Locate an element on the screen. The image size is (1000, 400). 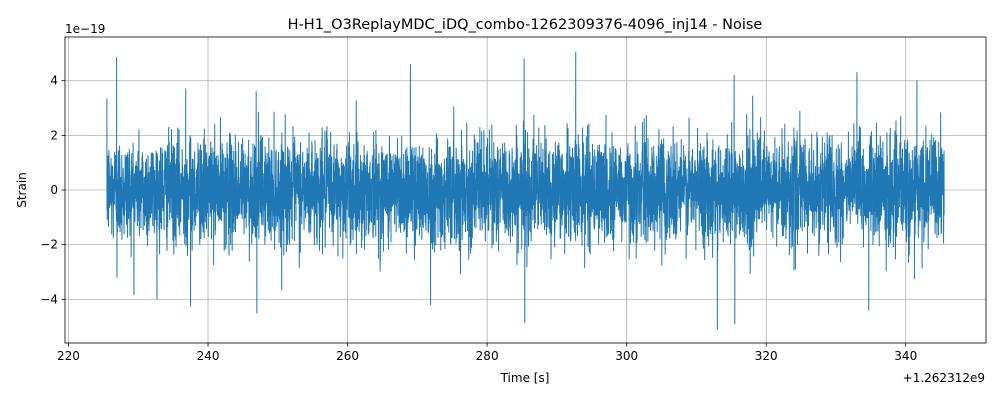
x-tick-label: 240 is located at coordinates (208, 356).